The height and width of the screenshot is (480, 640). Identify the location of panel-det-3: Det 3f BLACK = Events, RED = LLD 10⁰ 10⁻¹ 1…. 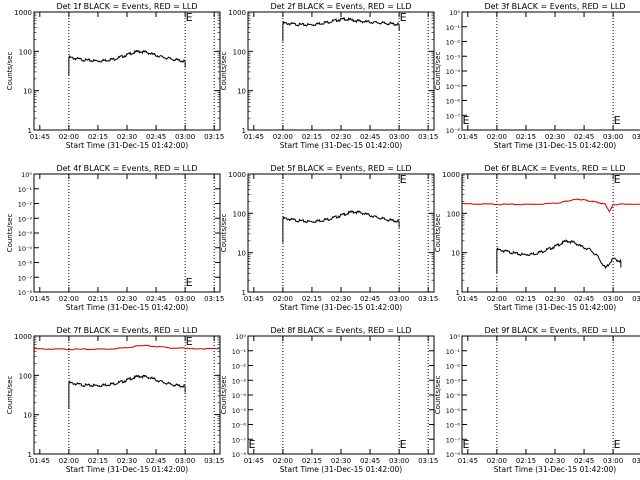
(537, 76).